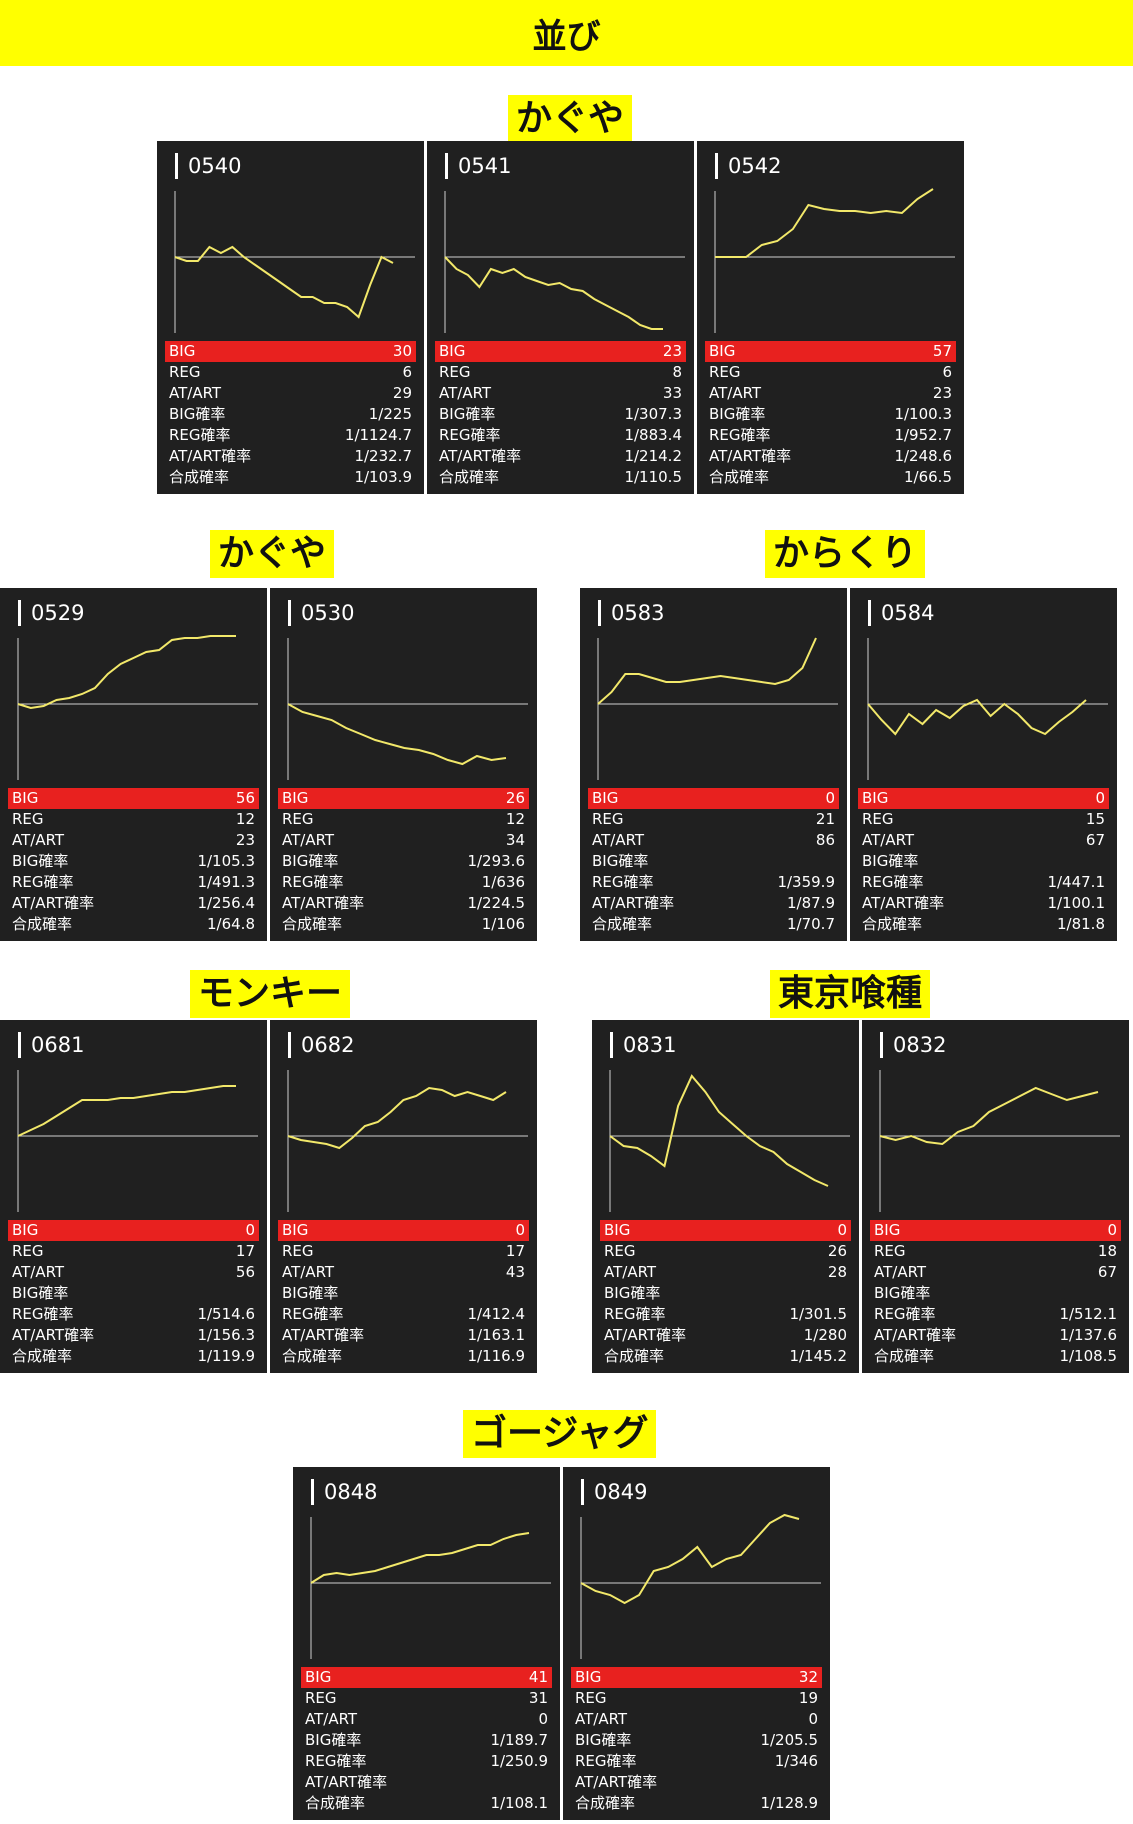 The width and height of the screenshot is (1133, 1824). I want to click on stat-row-big-rate: BIG確率, so click(725, 1293).